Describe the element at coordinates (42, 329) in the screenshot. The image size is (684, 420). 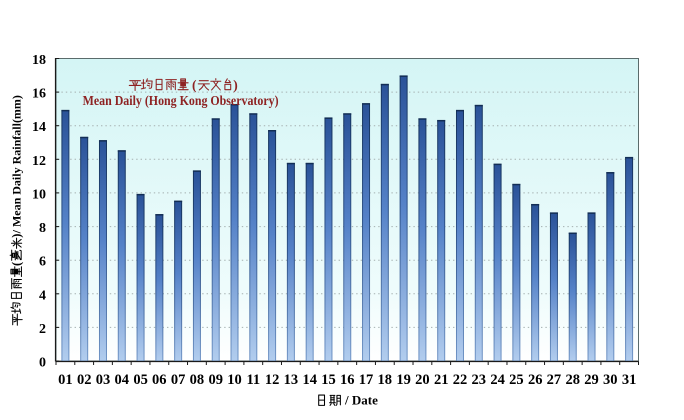
I see `svg-text: 2` at that location.